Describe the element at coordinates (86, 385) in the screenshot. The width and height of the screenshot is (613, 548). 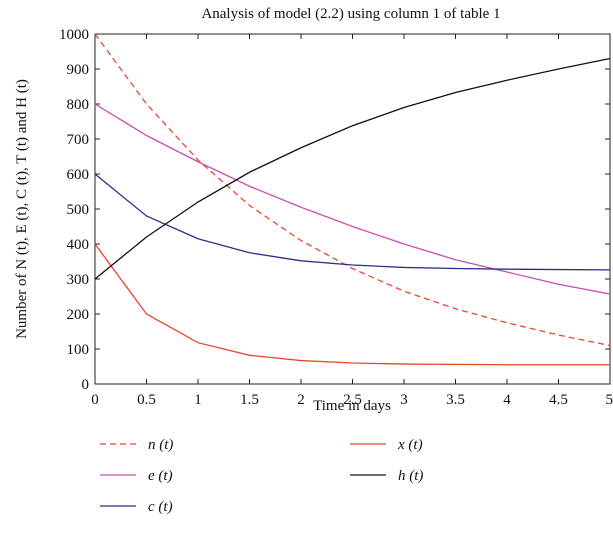
I see `y-tick-label: 0` at that location.